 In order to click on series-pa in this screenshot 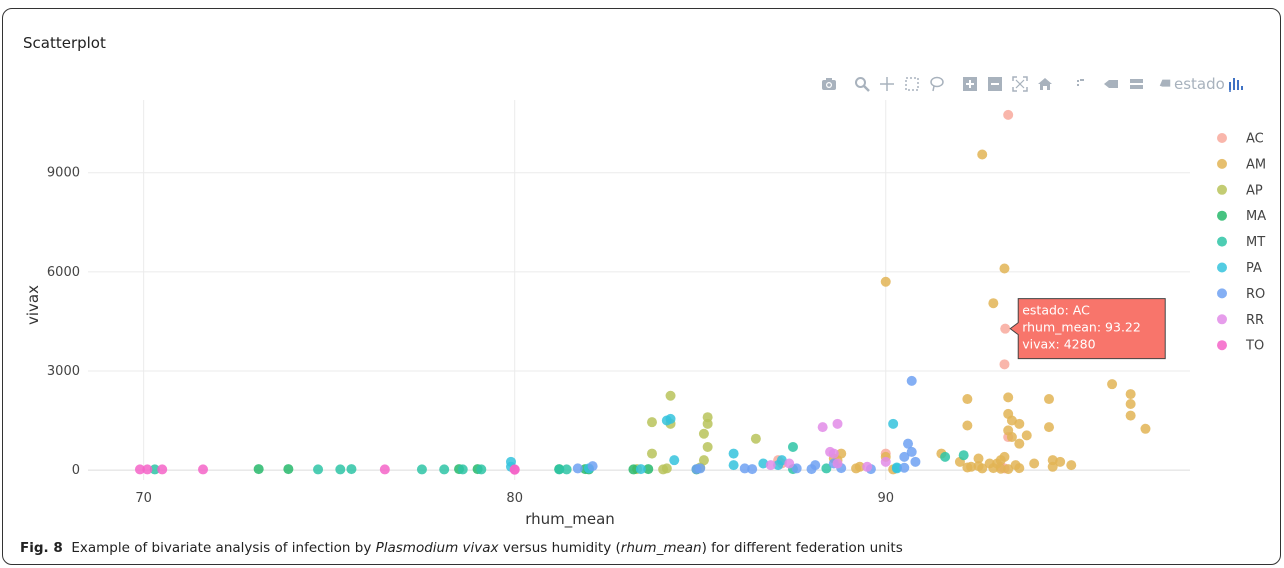, I will do `click(703, 444)`.